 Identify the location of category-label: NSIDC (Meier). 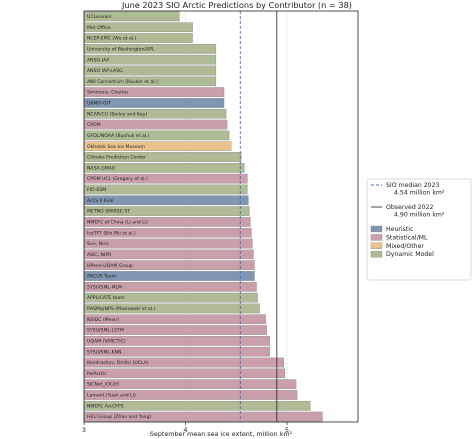
(103, 320).